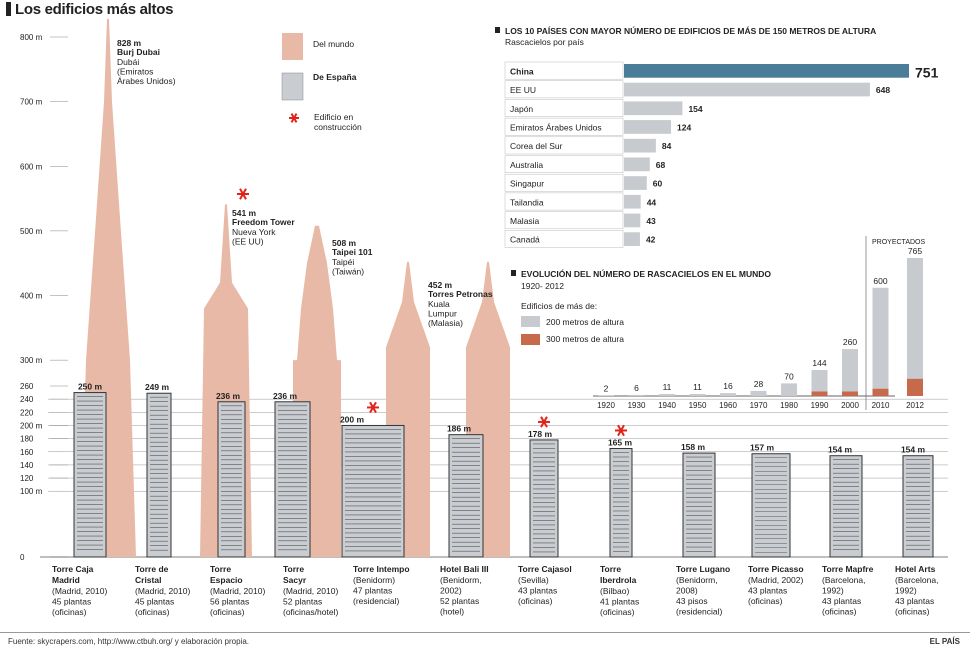  I want to click on country-label: Singapur, so click(527, 184).